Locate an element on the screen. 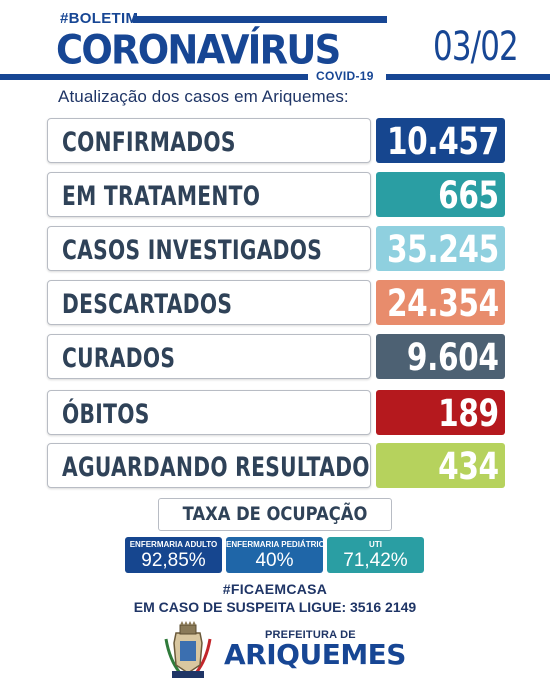 The image size is (550, 688). stat-value-box: 35.245 is located at coordinates (440, 248).